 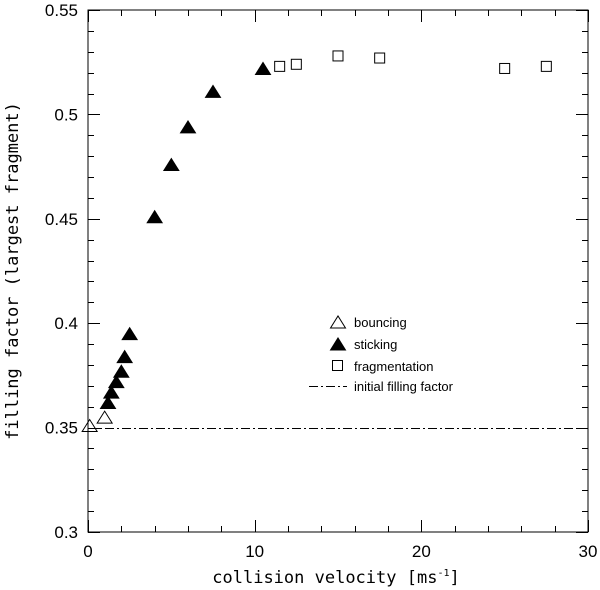 I want to click on x-axis-title: collision velocity [ms-1], so click(x=335, y=578).